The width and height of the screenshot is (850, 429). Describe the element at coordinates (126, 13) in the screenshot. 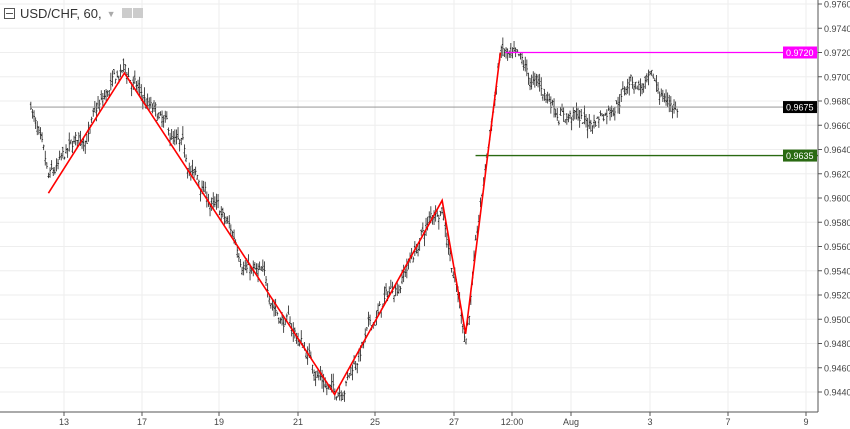

I see `eye-icon` at that location.